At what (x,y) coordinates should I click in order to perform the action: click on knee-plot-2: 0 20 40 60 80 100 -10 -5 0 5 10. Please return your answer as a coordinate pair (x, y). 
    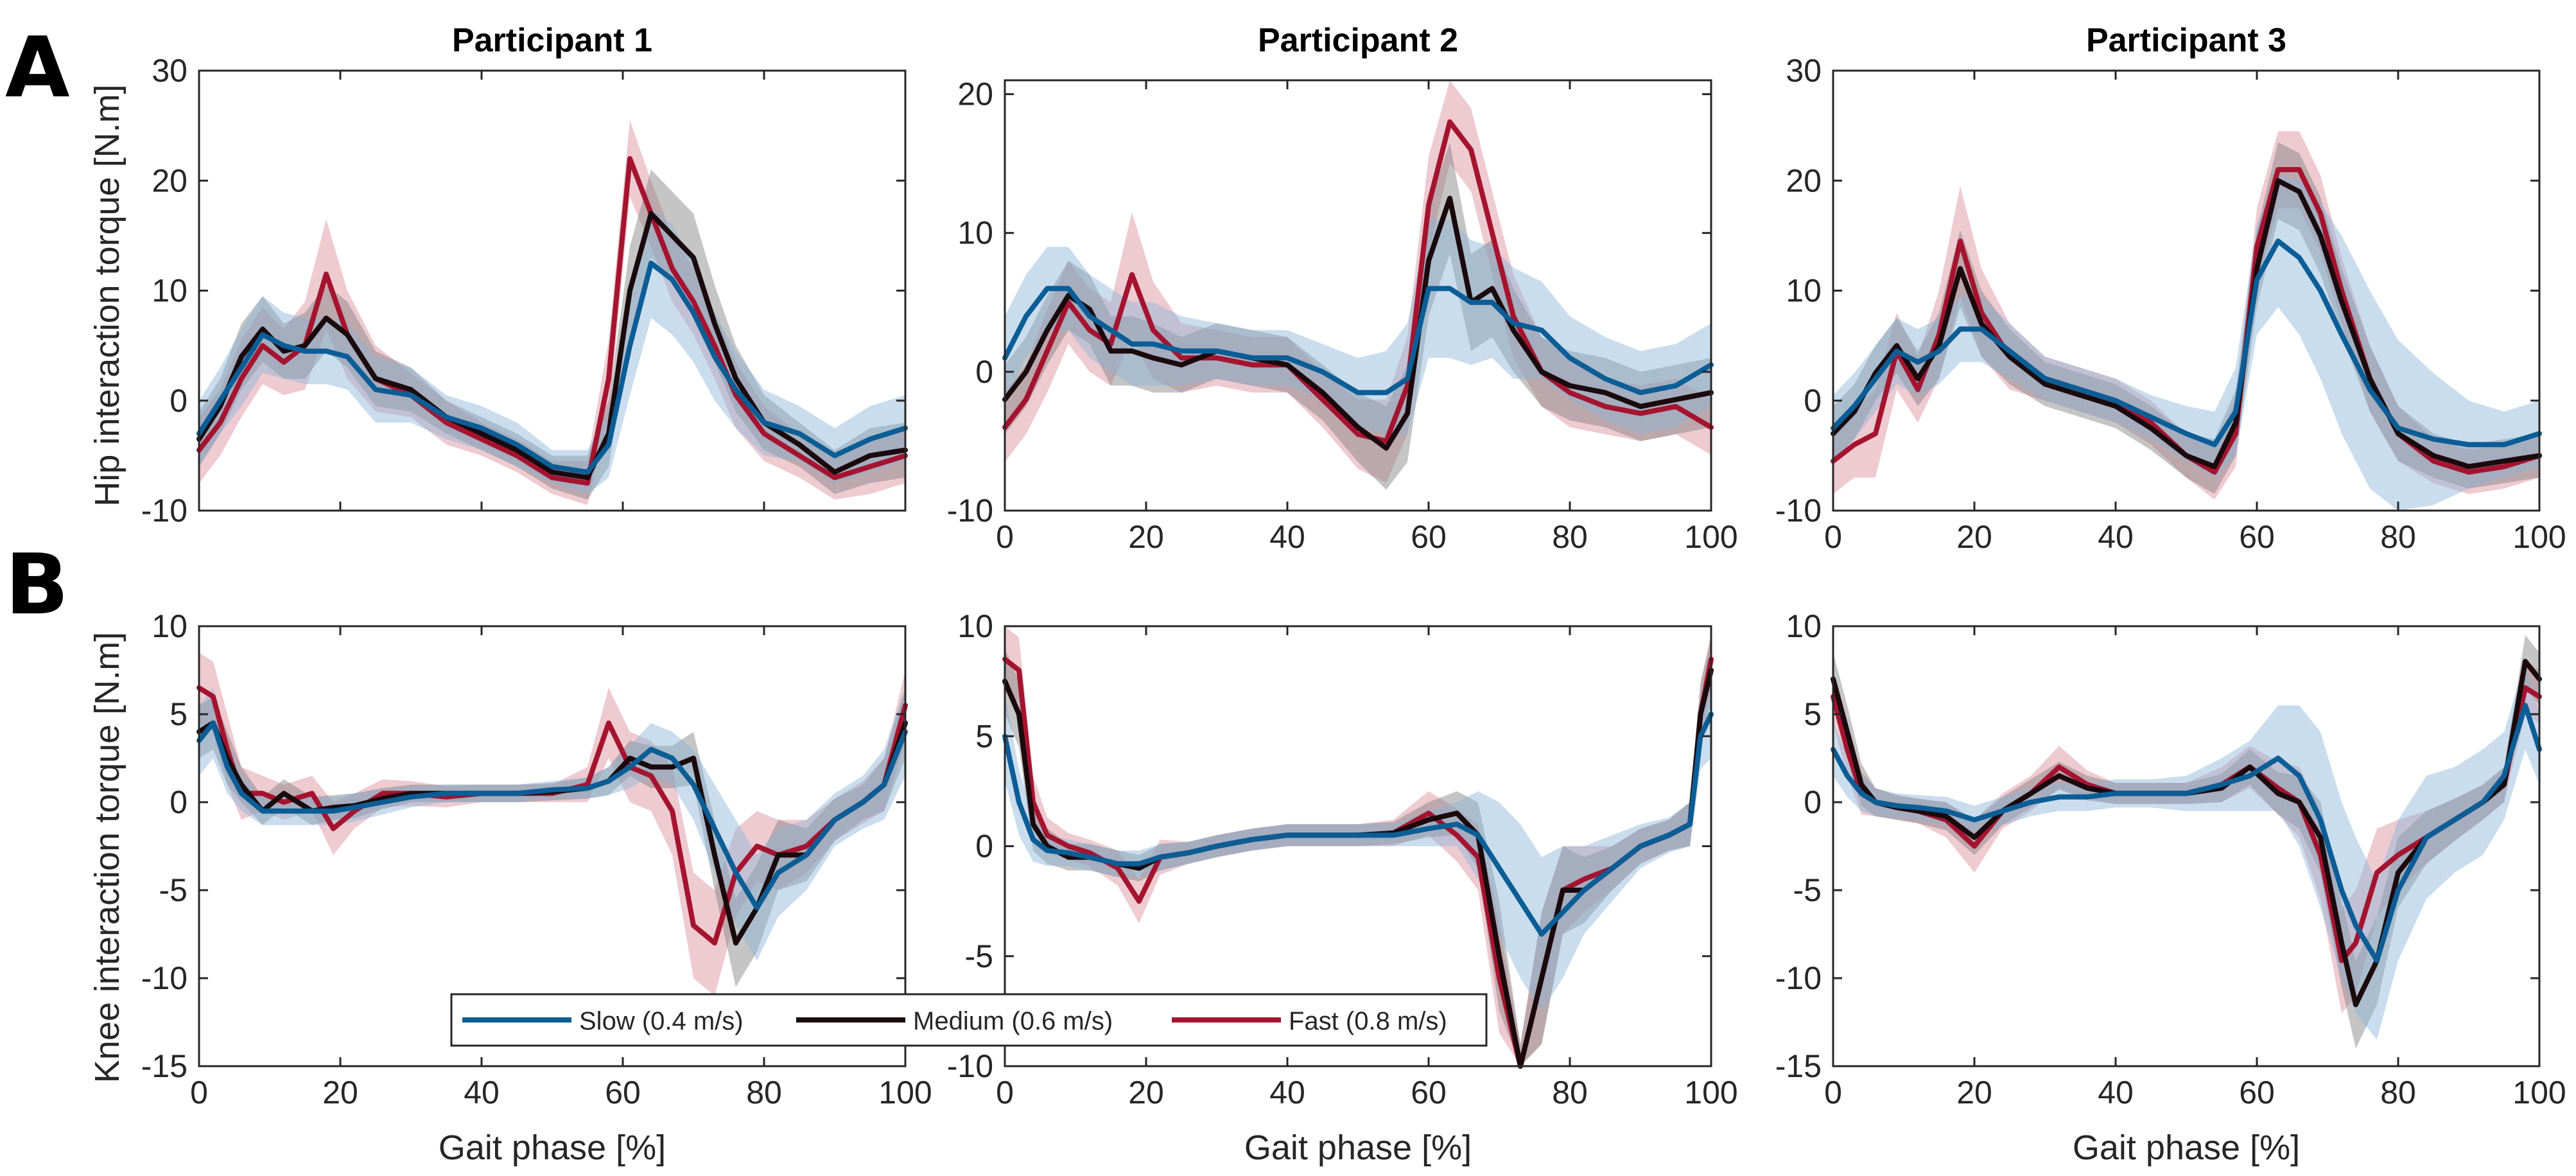
    Looking at the image, I should click on (1342, 859).